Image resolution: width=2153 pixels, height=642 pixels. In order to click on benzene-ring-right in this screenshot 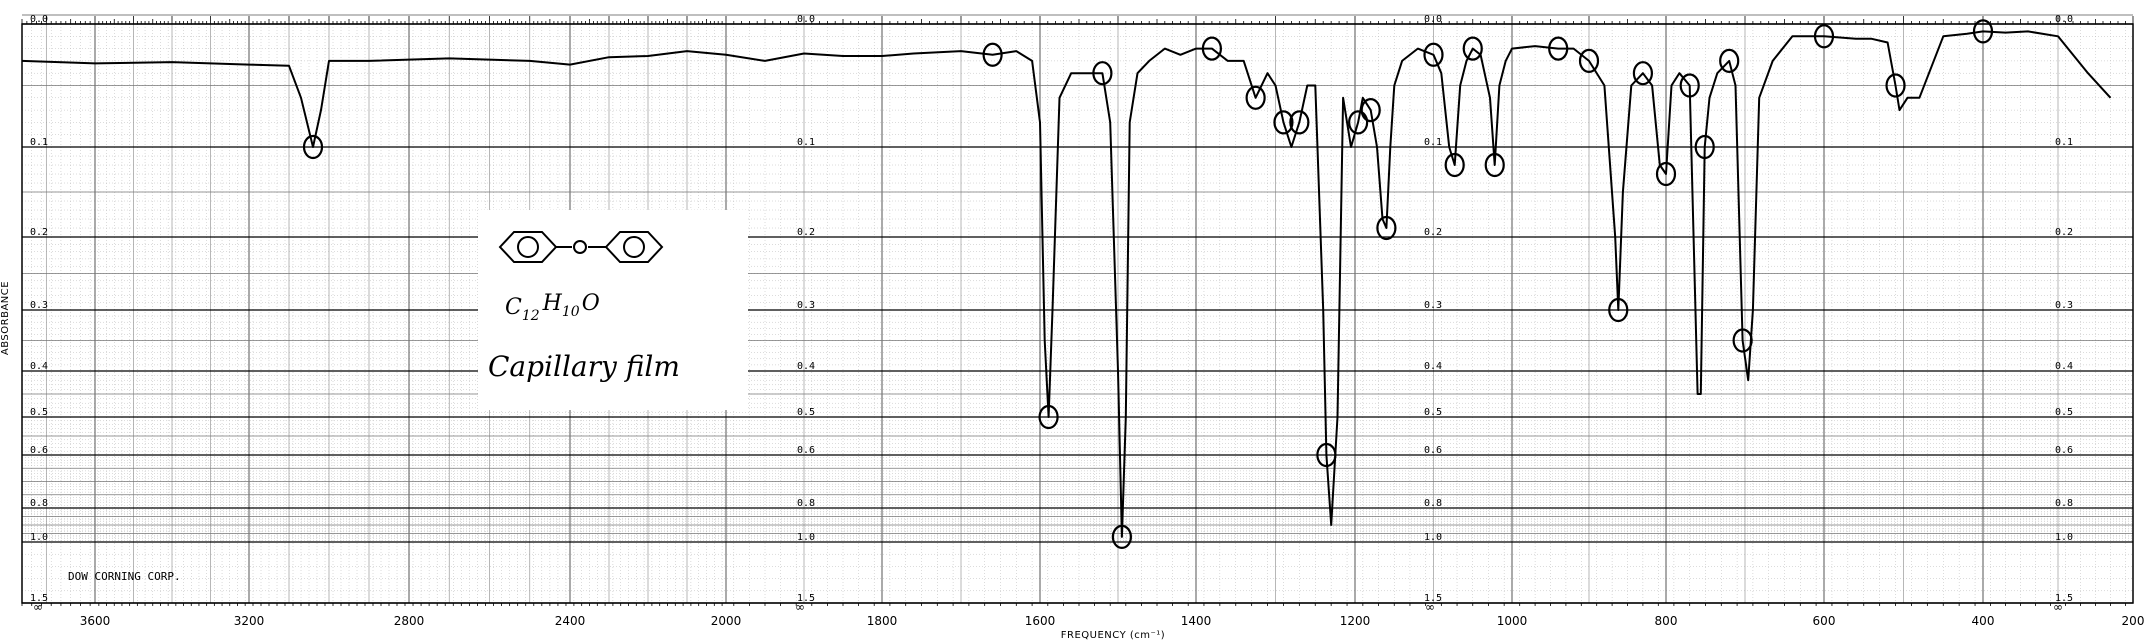, I will do `click(634, 247)`.